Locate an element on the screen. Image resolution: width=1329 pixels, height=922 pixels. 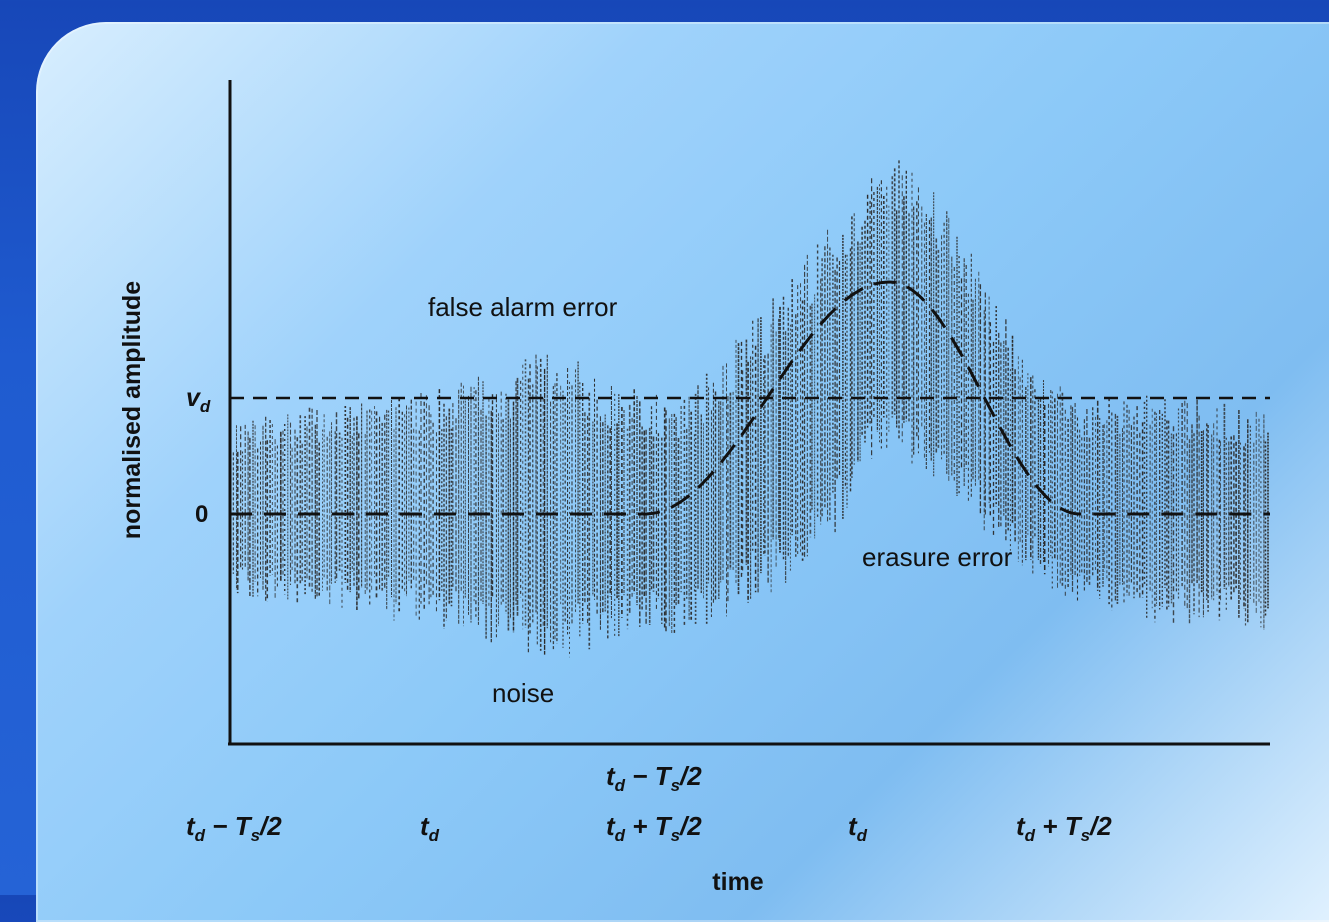
x-tick-label-1-op: − T is located at coordinates (229, 826).